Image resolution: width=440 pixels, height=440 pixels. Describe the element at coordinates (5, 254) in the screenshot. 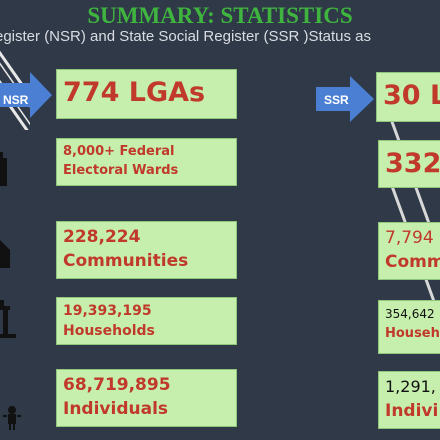

I see `house-icon` at that location.